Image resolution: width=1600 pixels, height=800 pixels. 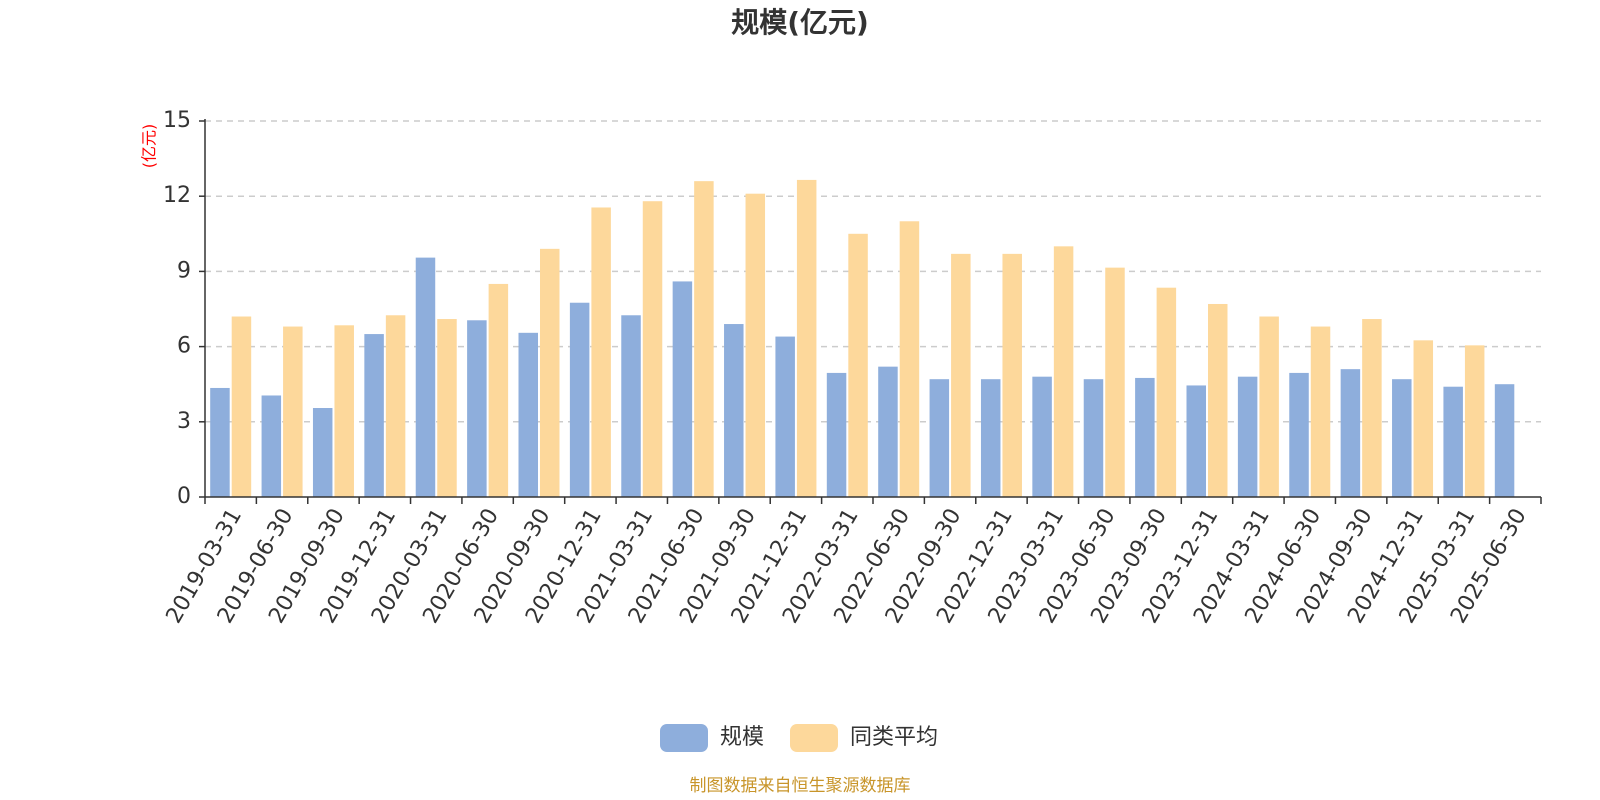 I want to click on legend-item-peer-average: 同类平均, so click(x=864, y=738).